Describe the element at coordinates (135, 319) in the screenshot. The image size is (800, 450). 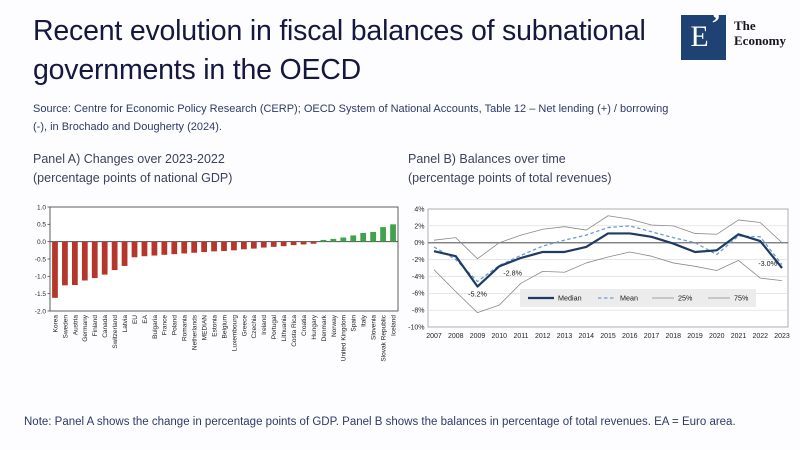
I see `bar-category-label: EU` at that location.